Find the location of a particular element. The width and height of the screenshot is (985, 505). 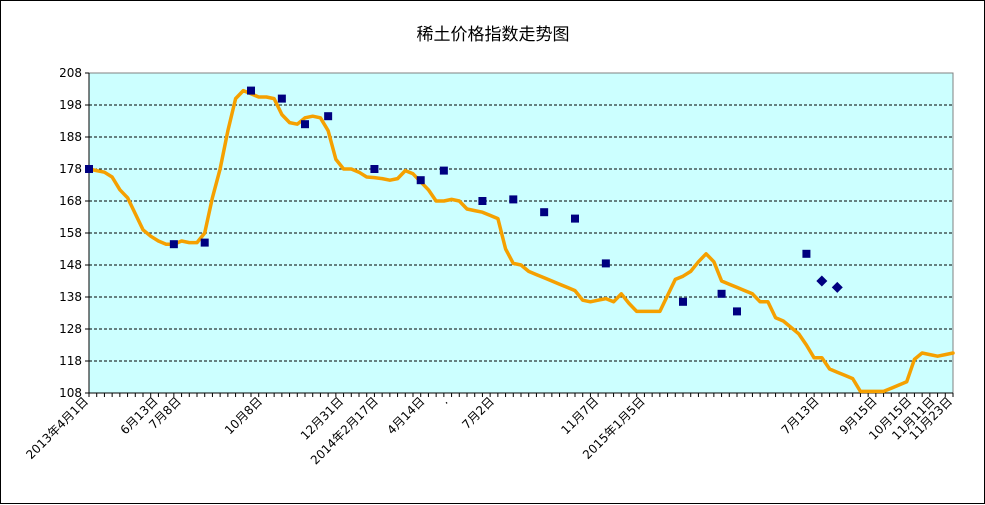

y-tick-label: 208 is located at coordinates (70, 73).